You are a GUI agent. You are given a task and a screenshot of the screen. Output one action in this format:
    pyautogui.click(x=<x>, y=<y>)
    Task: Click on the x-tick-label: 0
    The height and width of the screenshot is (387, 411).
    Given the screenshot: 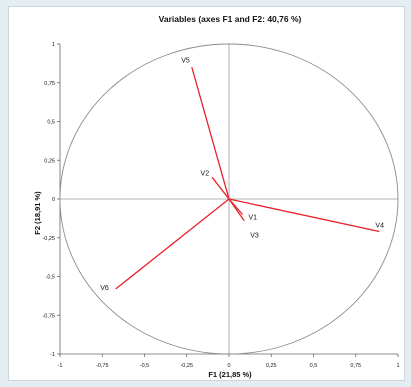 What is the action you would take?
    pyautogui.click(x=228, y=366)
    